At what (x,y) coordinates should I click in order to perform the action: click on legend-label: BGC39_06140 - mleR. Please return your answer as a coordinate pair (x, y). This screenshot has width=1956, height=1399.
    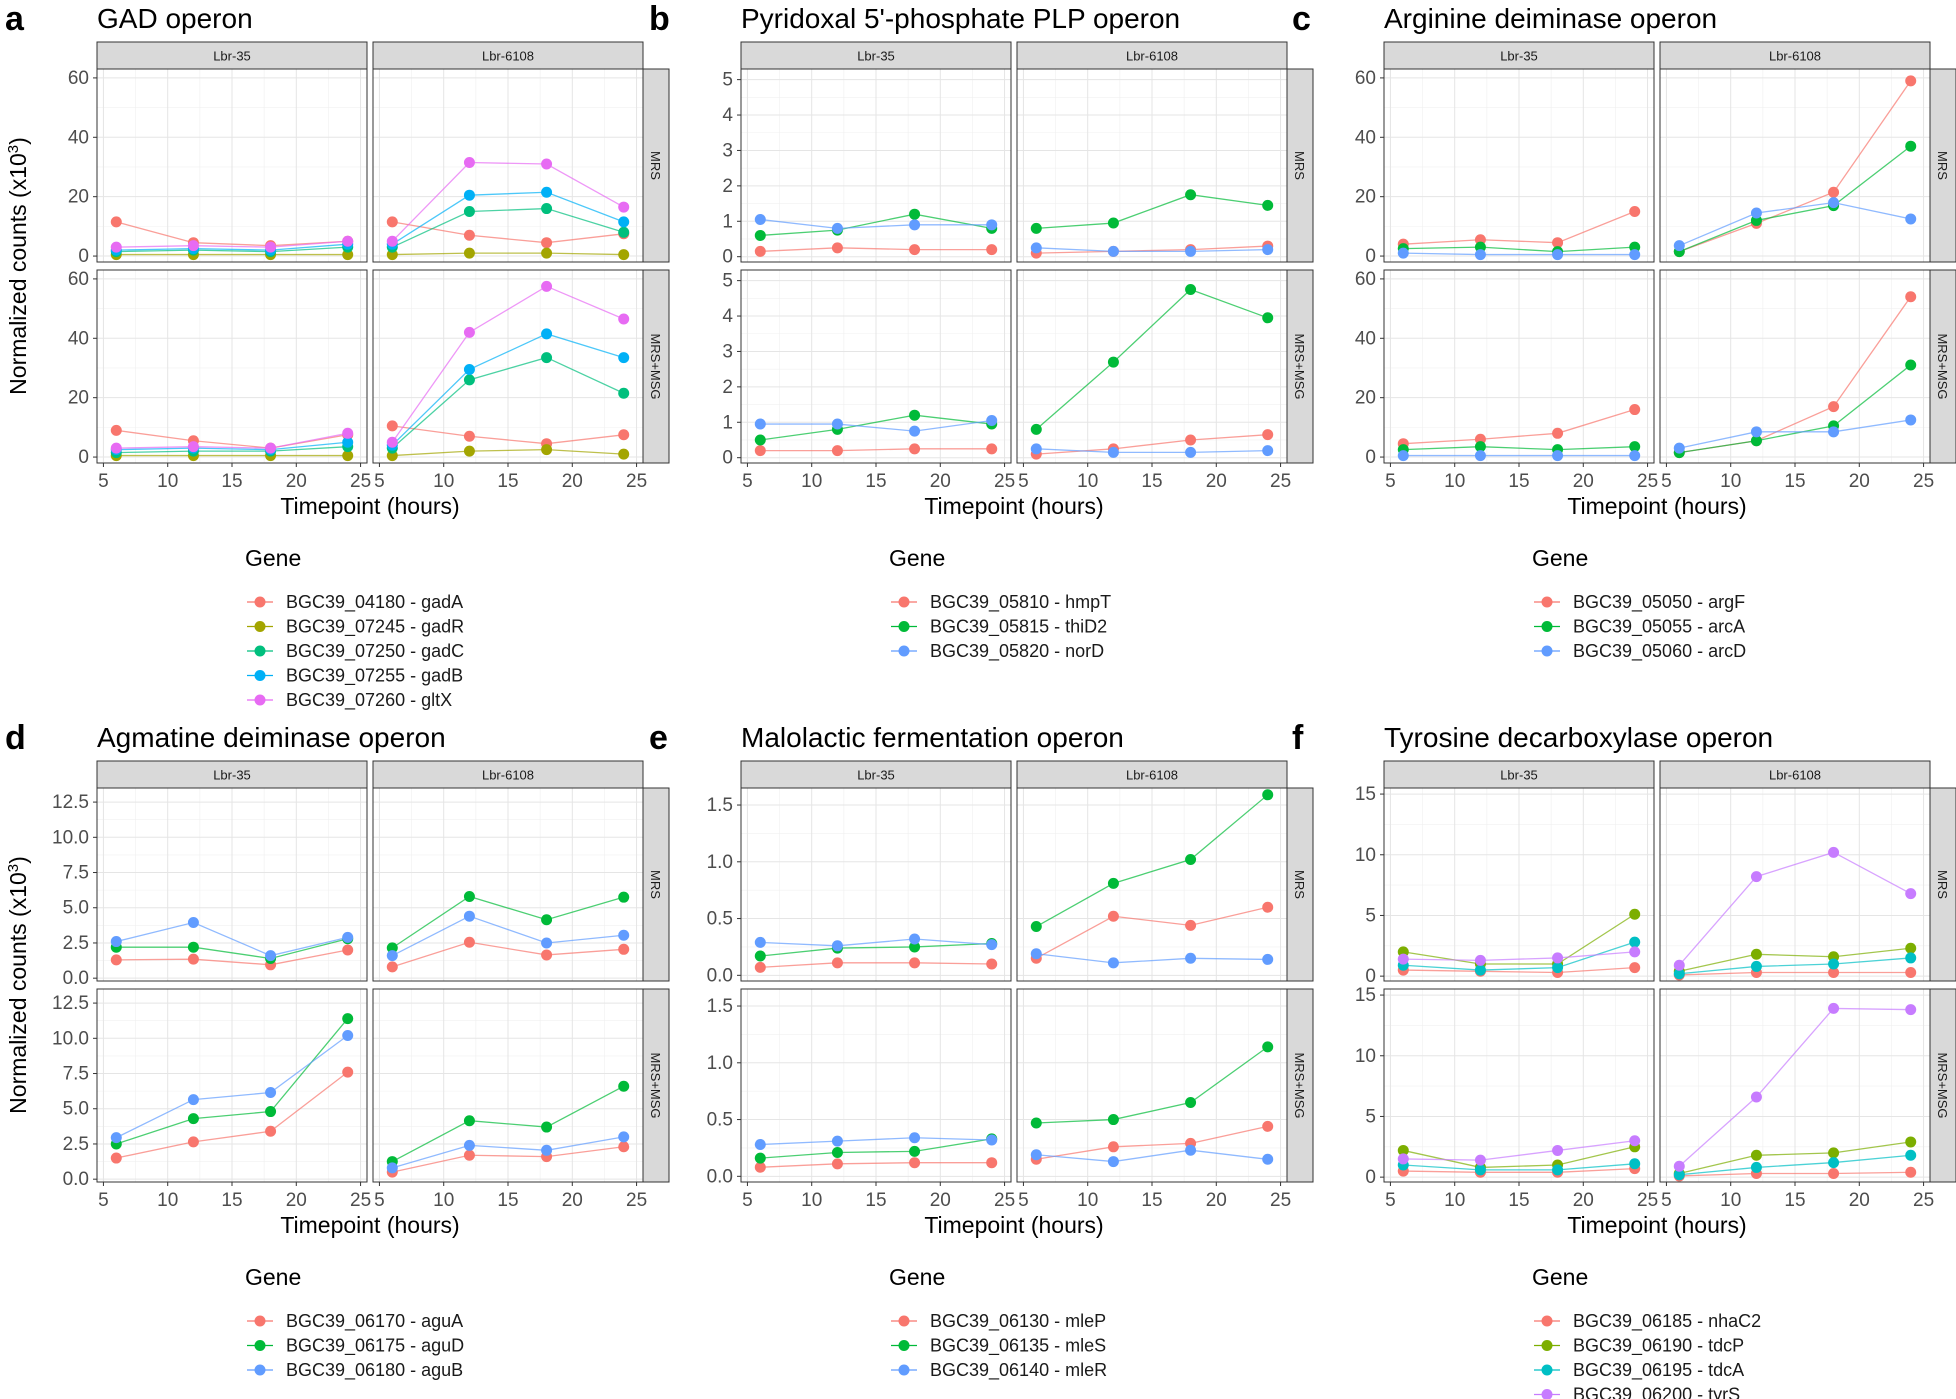
    Looking at the image, I should click on (1018, 1370).